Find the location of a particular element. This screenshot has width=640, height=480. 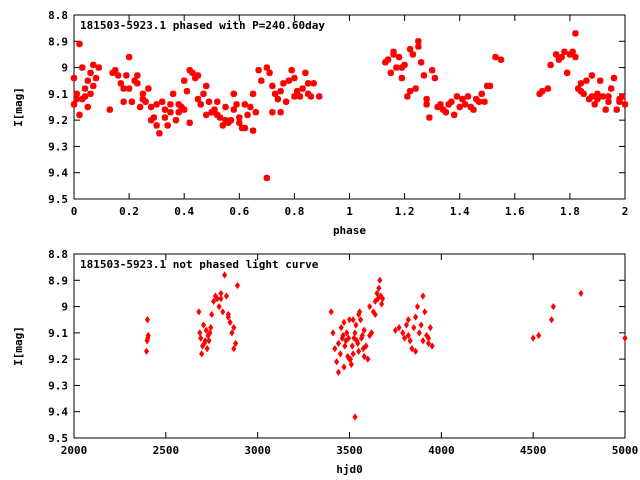

x-tick-label: 1.8 is located at coordinates (570, 211).